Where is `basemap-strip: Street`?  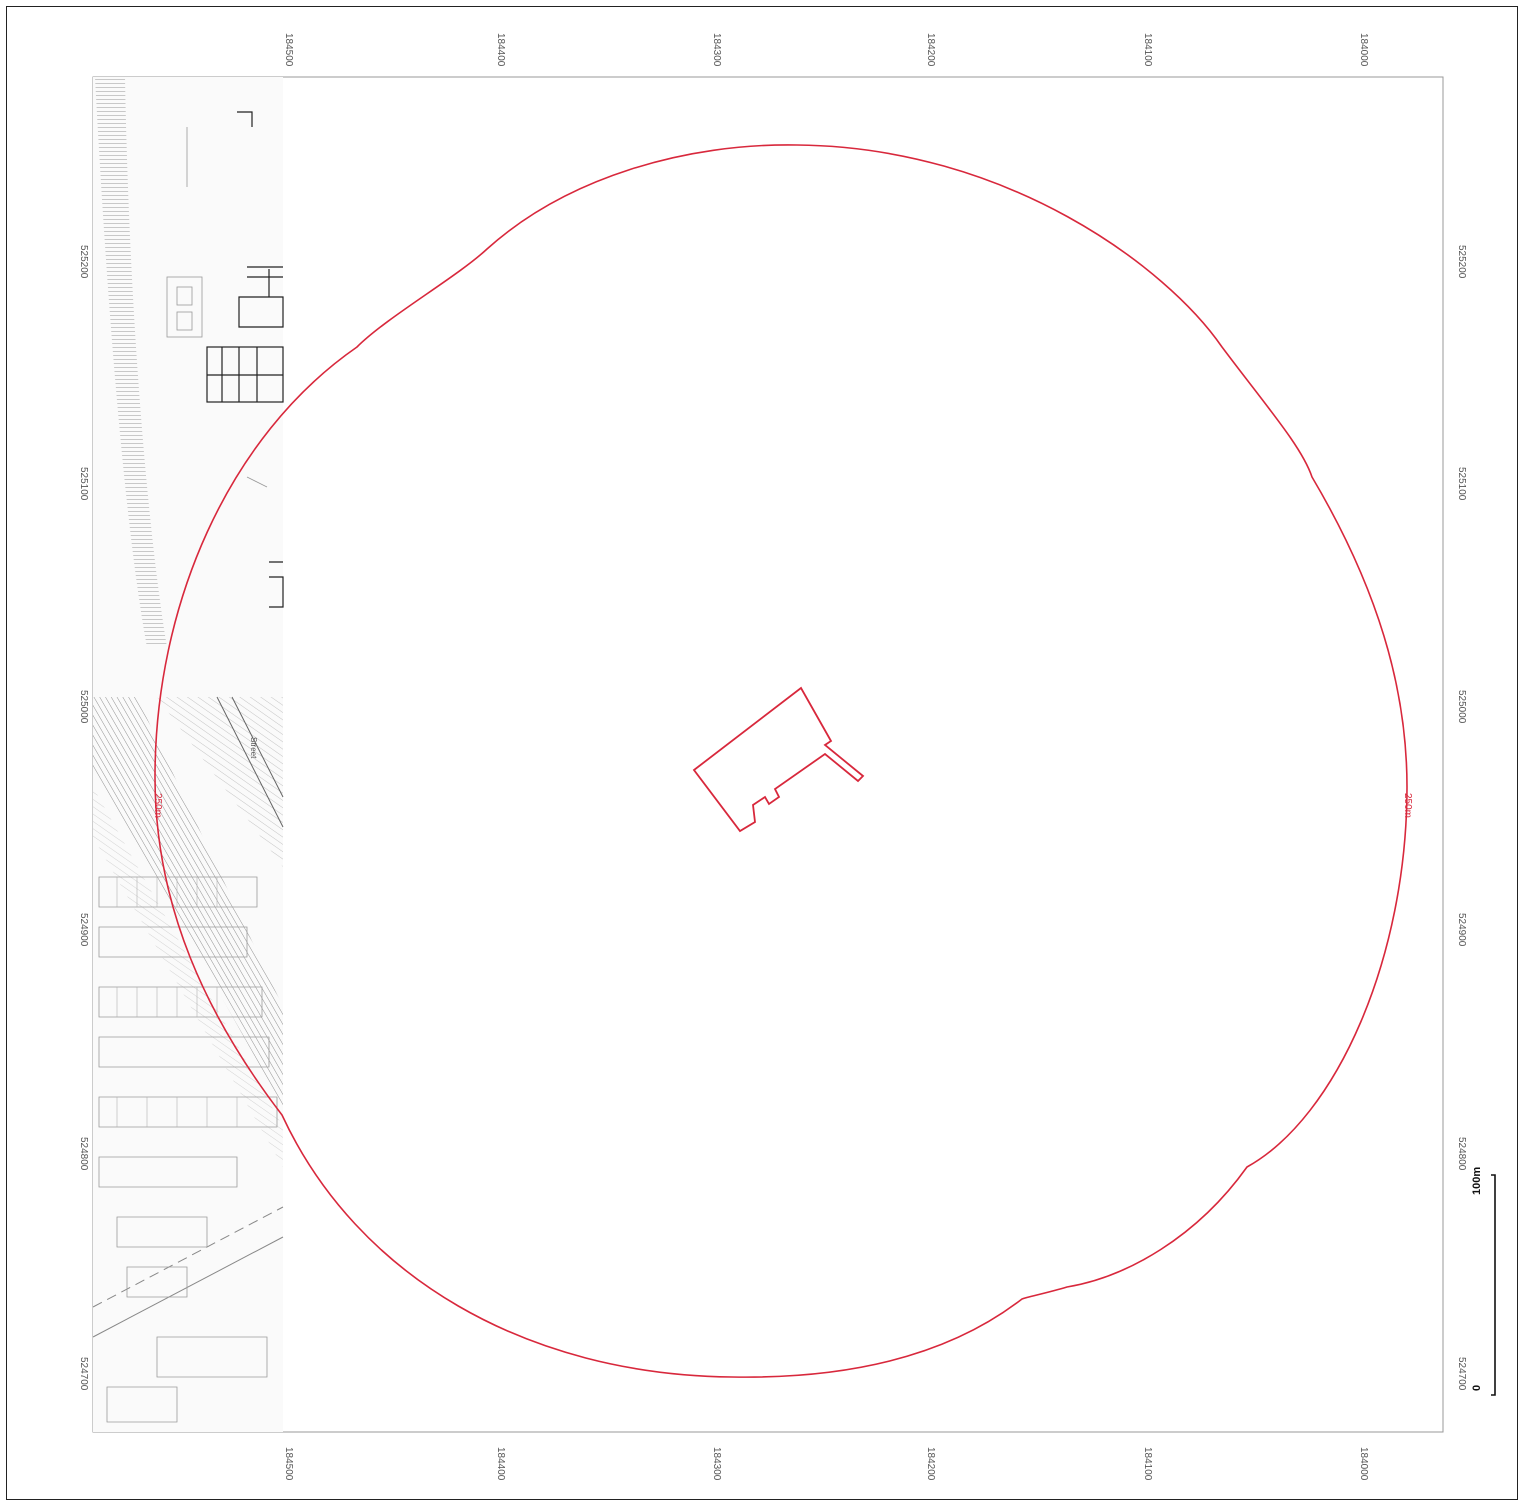 basemap-strip: Street is located at coordinates (188, 754).